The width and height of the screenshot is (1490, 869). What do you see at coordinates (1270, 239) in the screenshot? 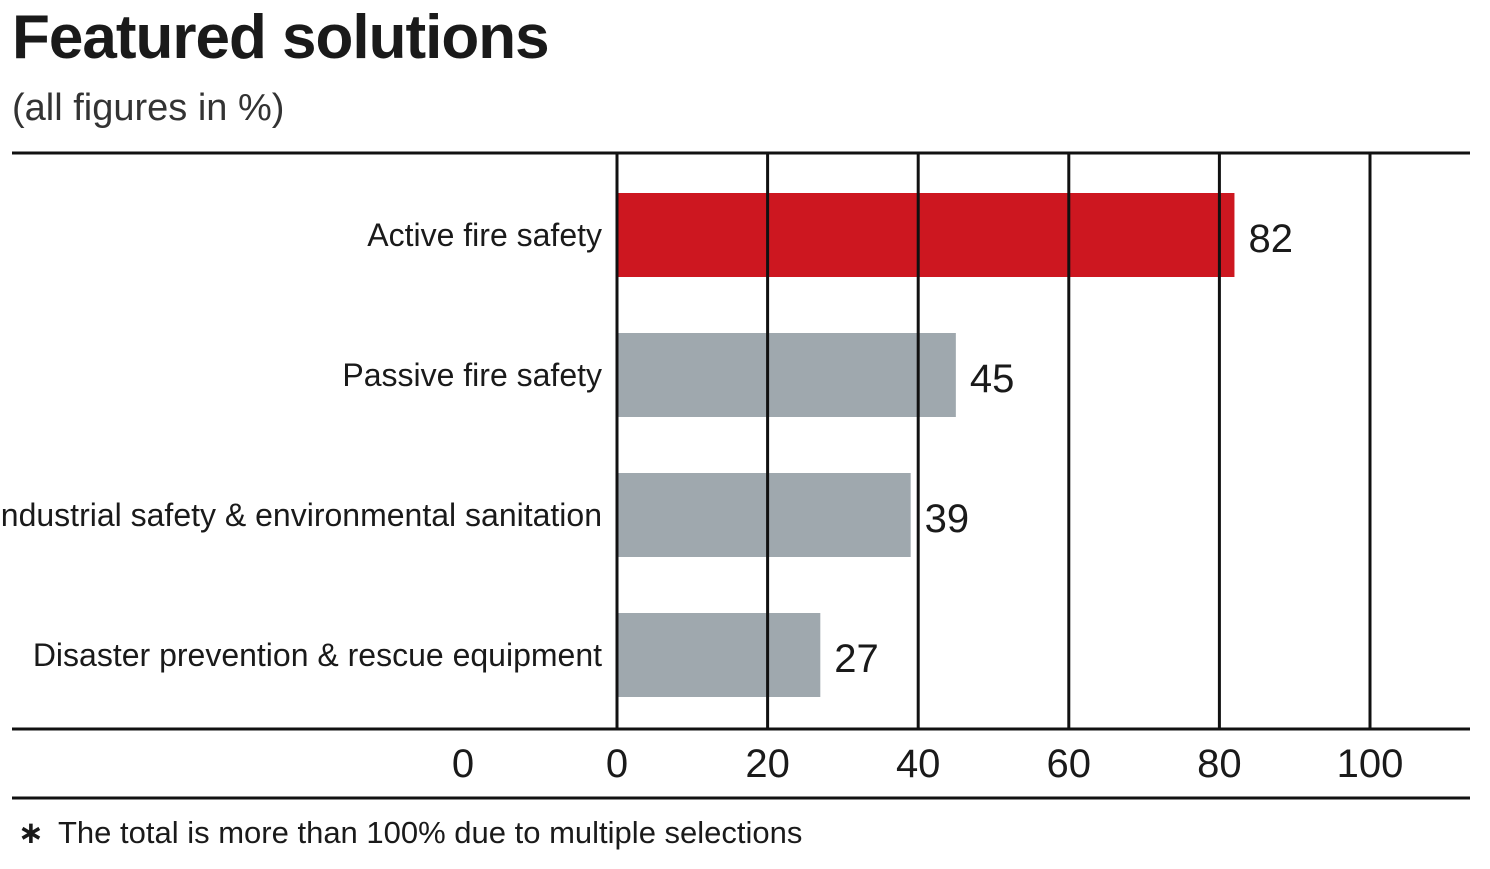
I see `data-label: 82` at bounding box center [1270, 239].